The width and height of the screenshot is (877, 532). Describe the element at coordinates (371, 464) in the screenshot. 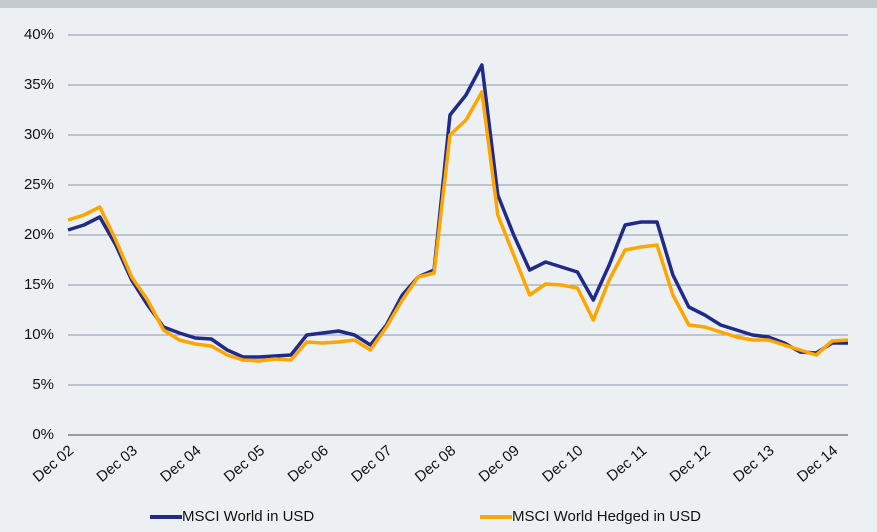

I see `x-tick-label: Dec 07` at that location.